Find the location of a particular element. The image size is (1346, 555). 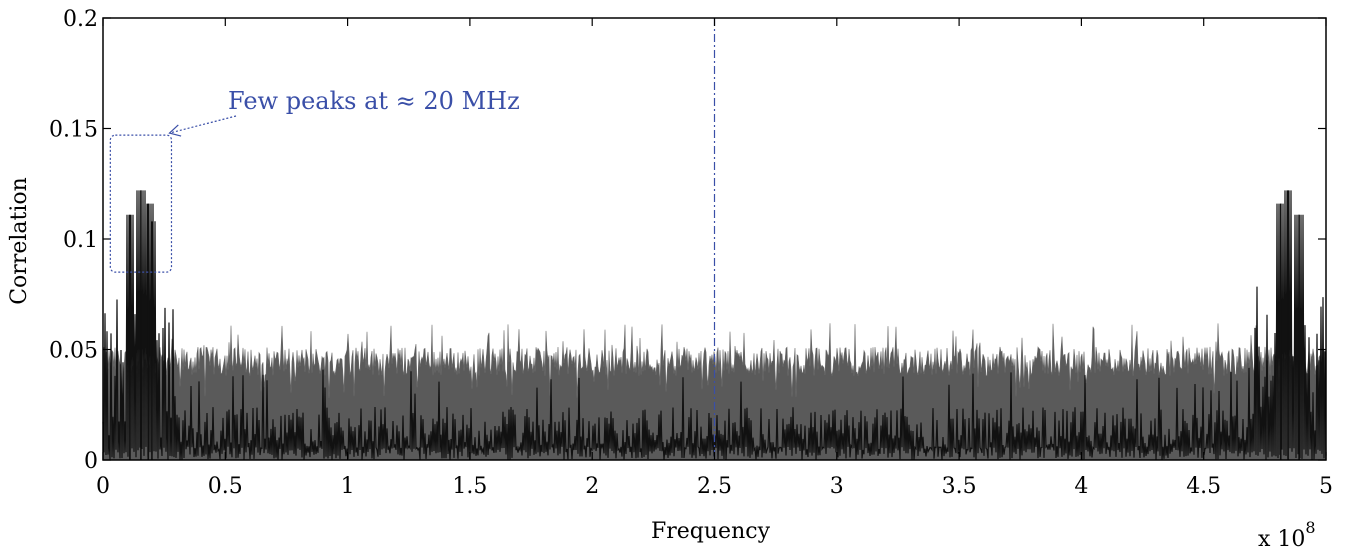

y-axis-title: Correlation is located at coordinates (19, 241).